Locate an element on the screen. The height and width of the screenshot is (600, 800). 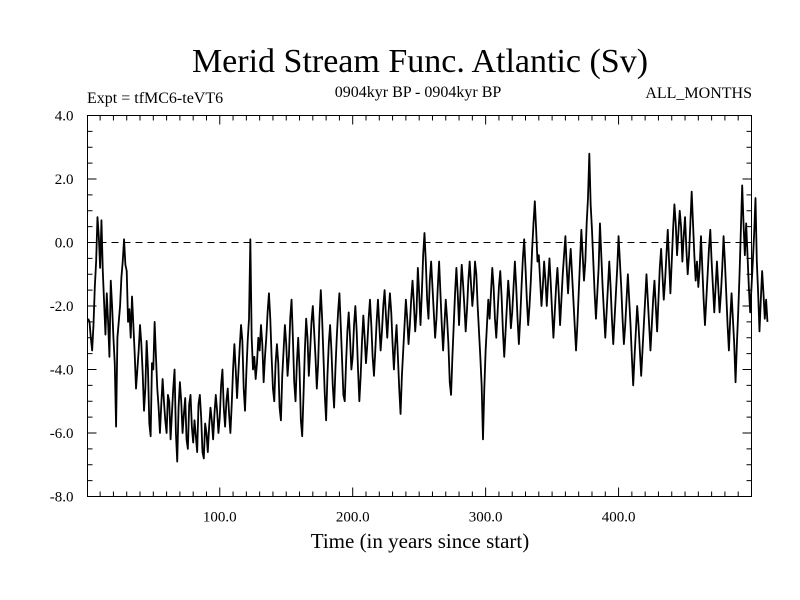
y-tick-label: 2.0 is located at coordinates (64, 180).